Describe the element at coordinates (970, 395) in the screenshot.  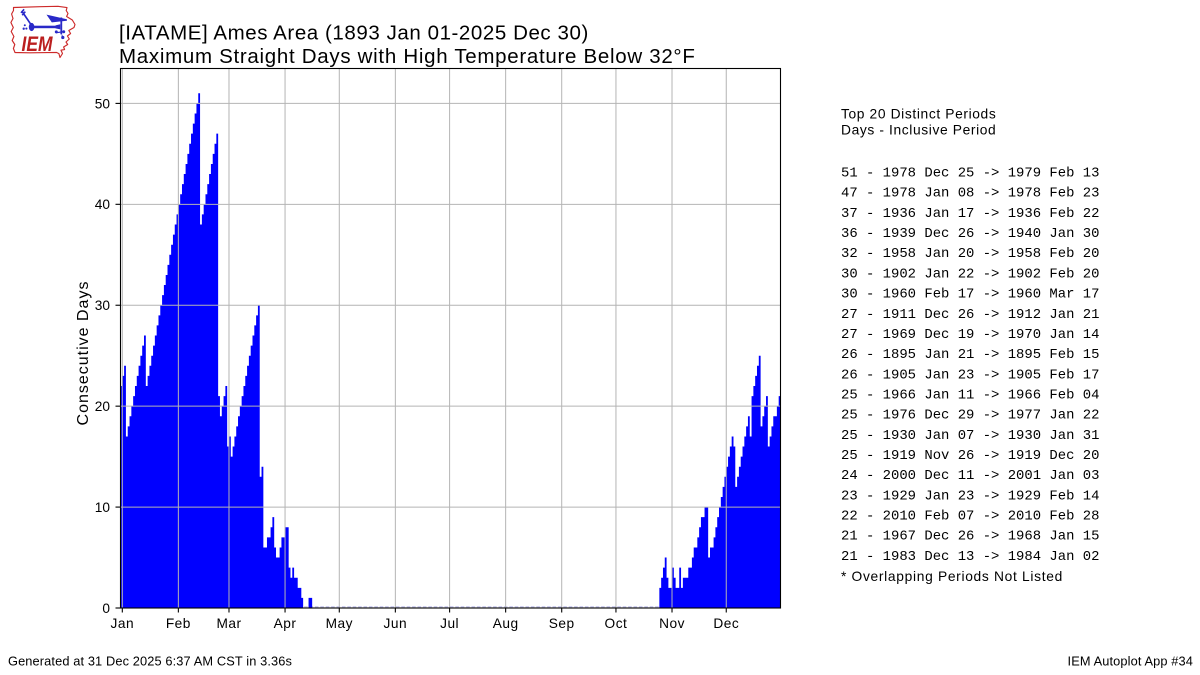
I see `svg-text:25 - 1966 Jan 11 -> 1966 Feb 0: 25 - 1966 Jan 11 -> 1966 Feb 04` at that location.